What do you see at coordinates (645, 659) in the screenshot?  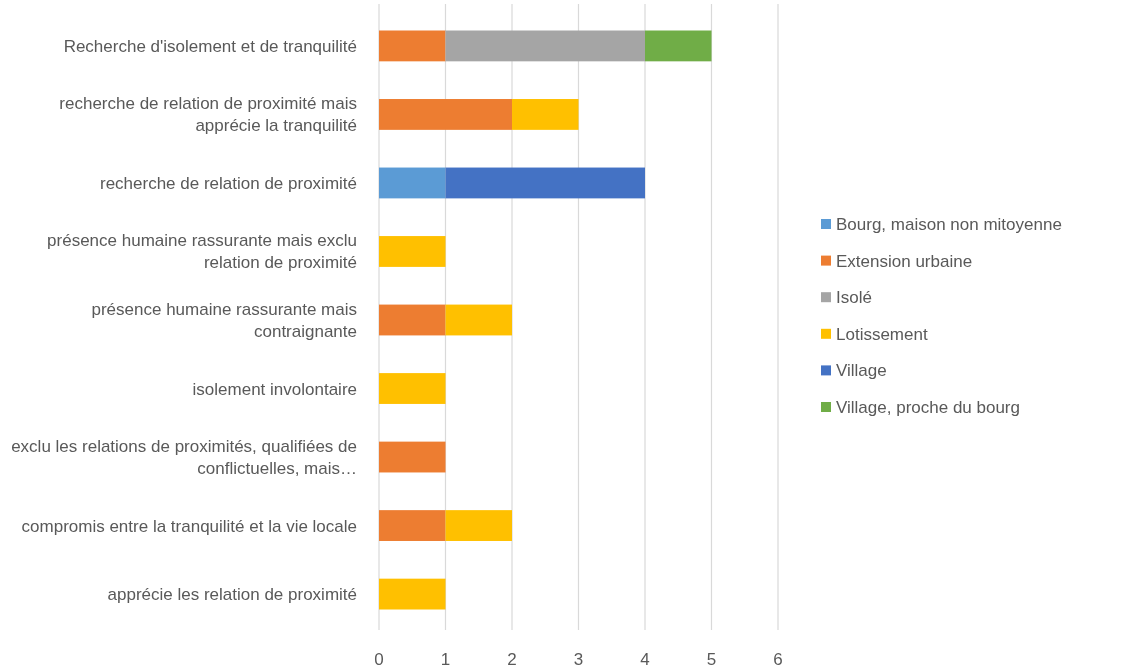 I see `x-tick-label: 4` at bounding box center [645, 659].